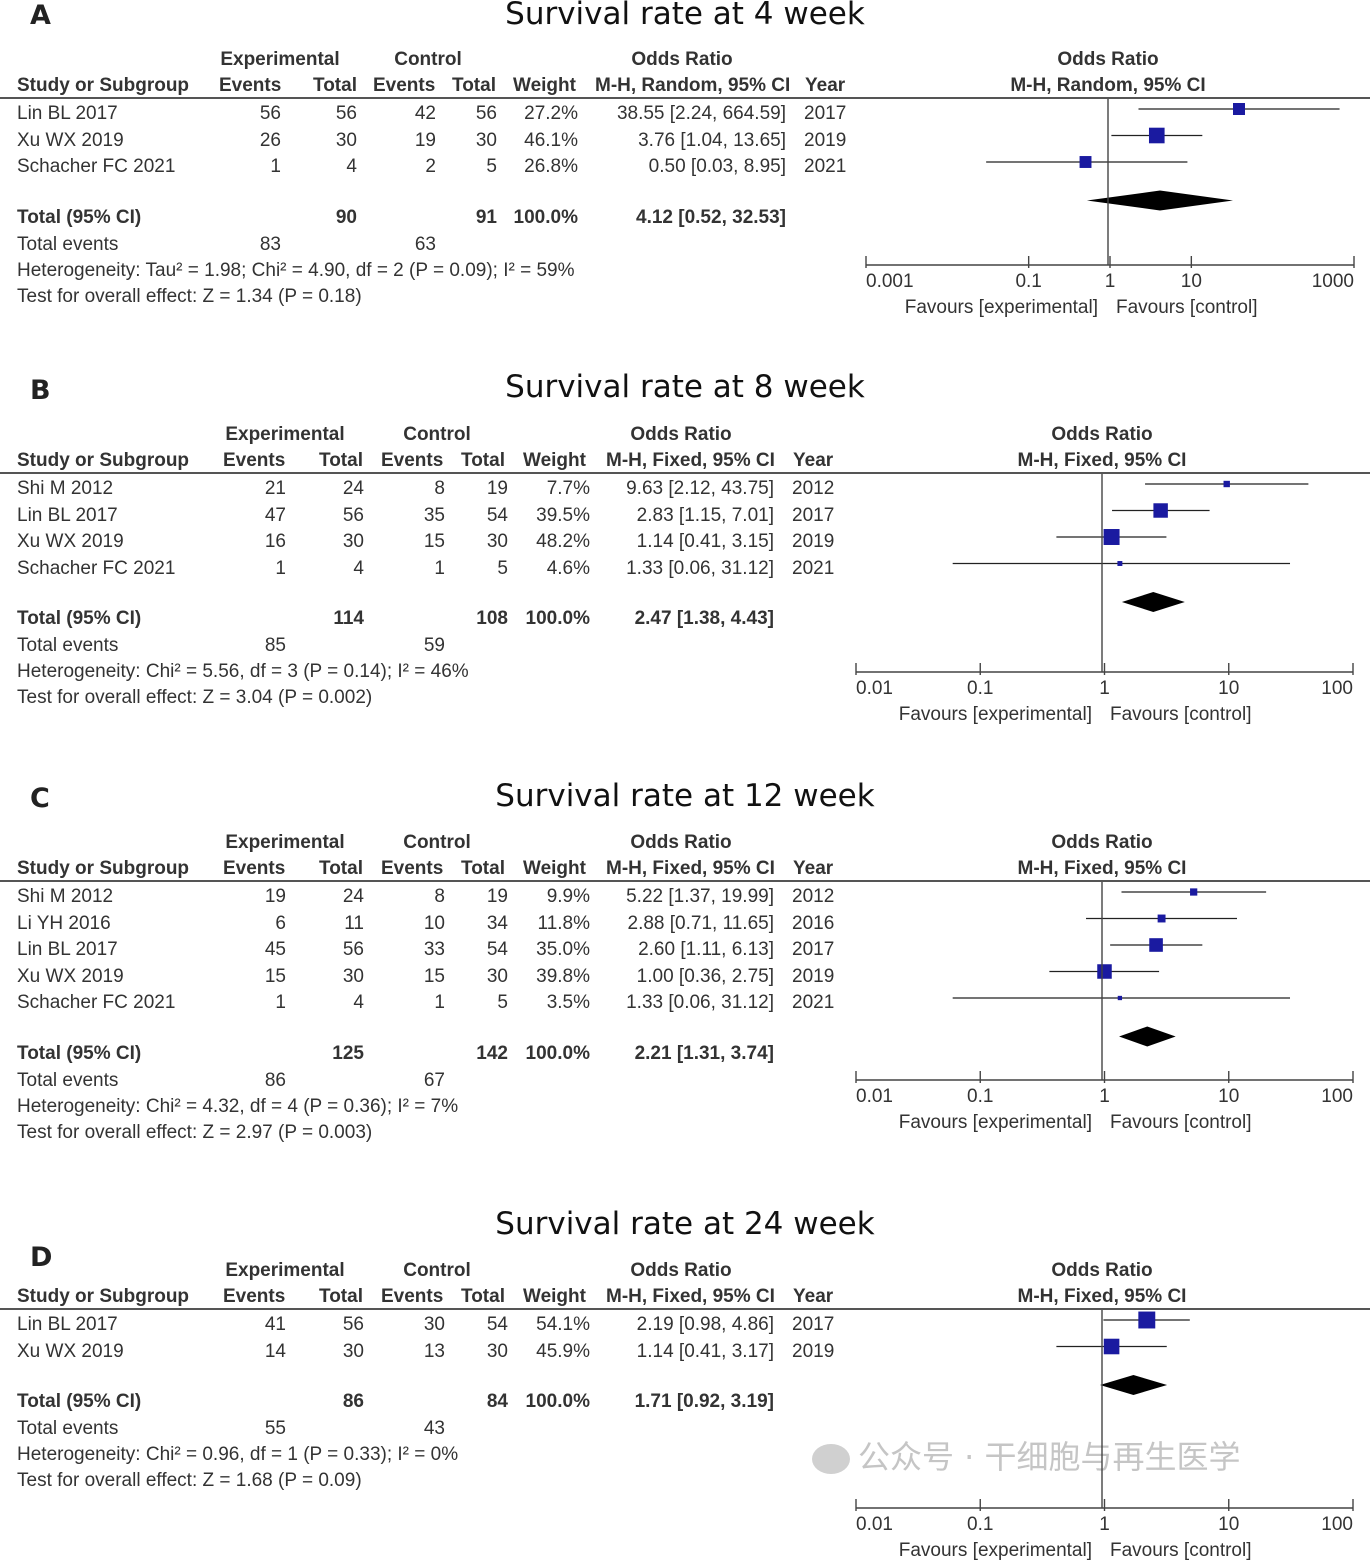 The height and width of the screenshot is (1562, 1370). Describe the element at coordinates (280, 923) in the screenshot. I see `exp-events: 6` at that location.